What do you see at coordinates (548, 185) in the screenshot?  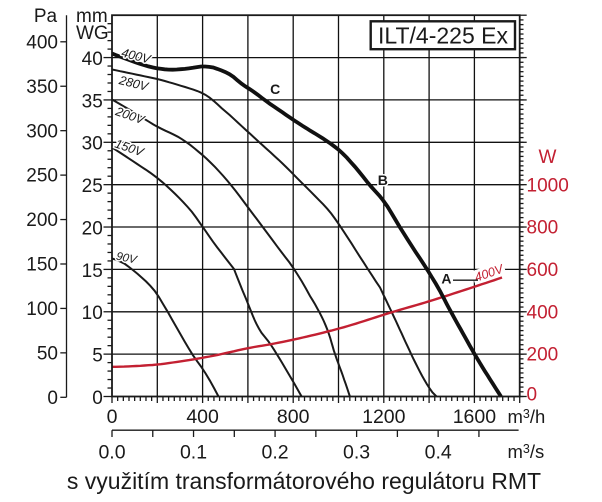 I see `svg-text: 1000` at bounding box center [548, 185].